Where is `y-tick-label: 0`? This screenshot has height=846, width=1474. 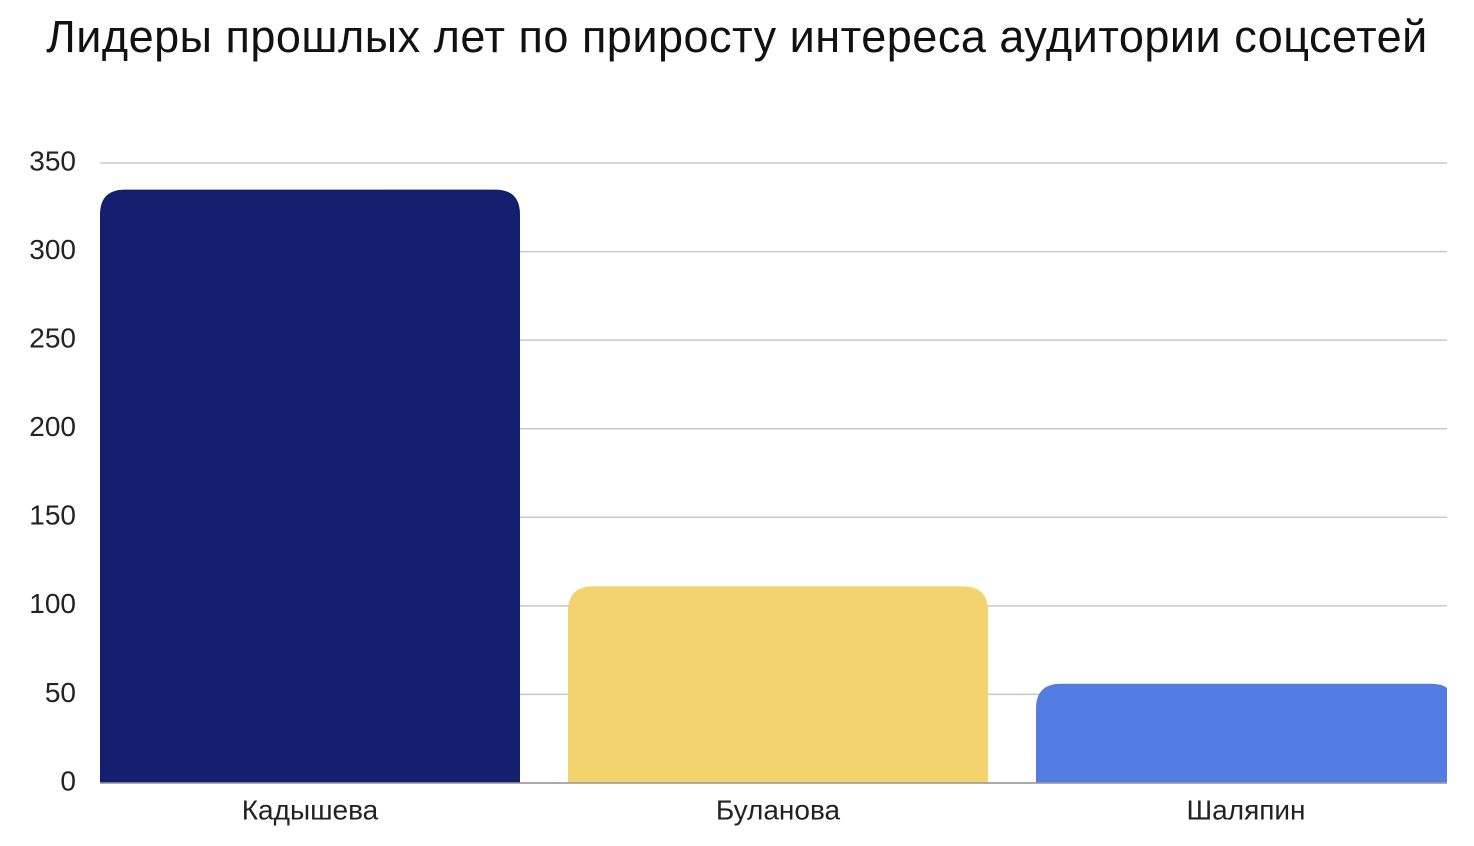
y-tick-label: 0 is located at coordinates (68, 780).